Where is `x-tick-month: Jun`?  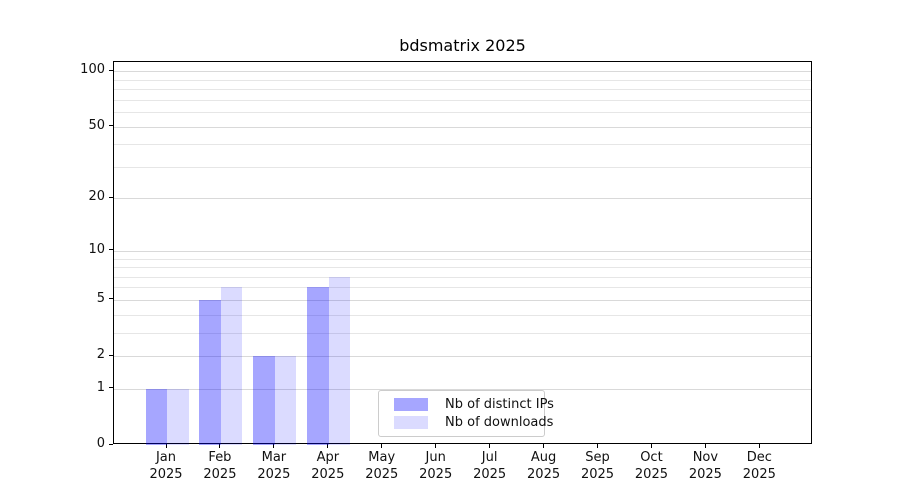 x-tick-month: Jun is located at coordinates (435, 457).